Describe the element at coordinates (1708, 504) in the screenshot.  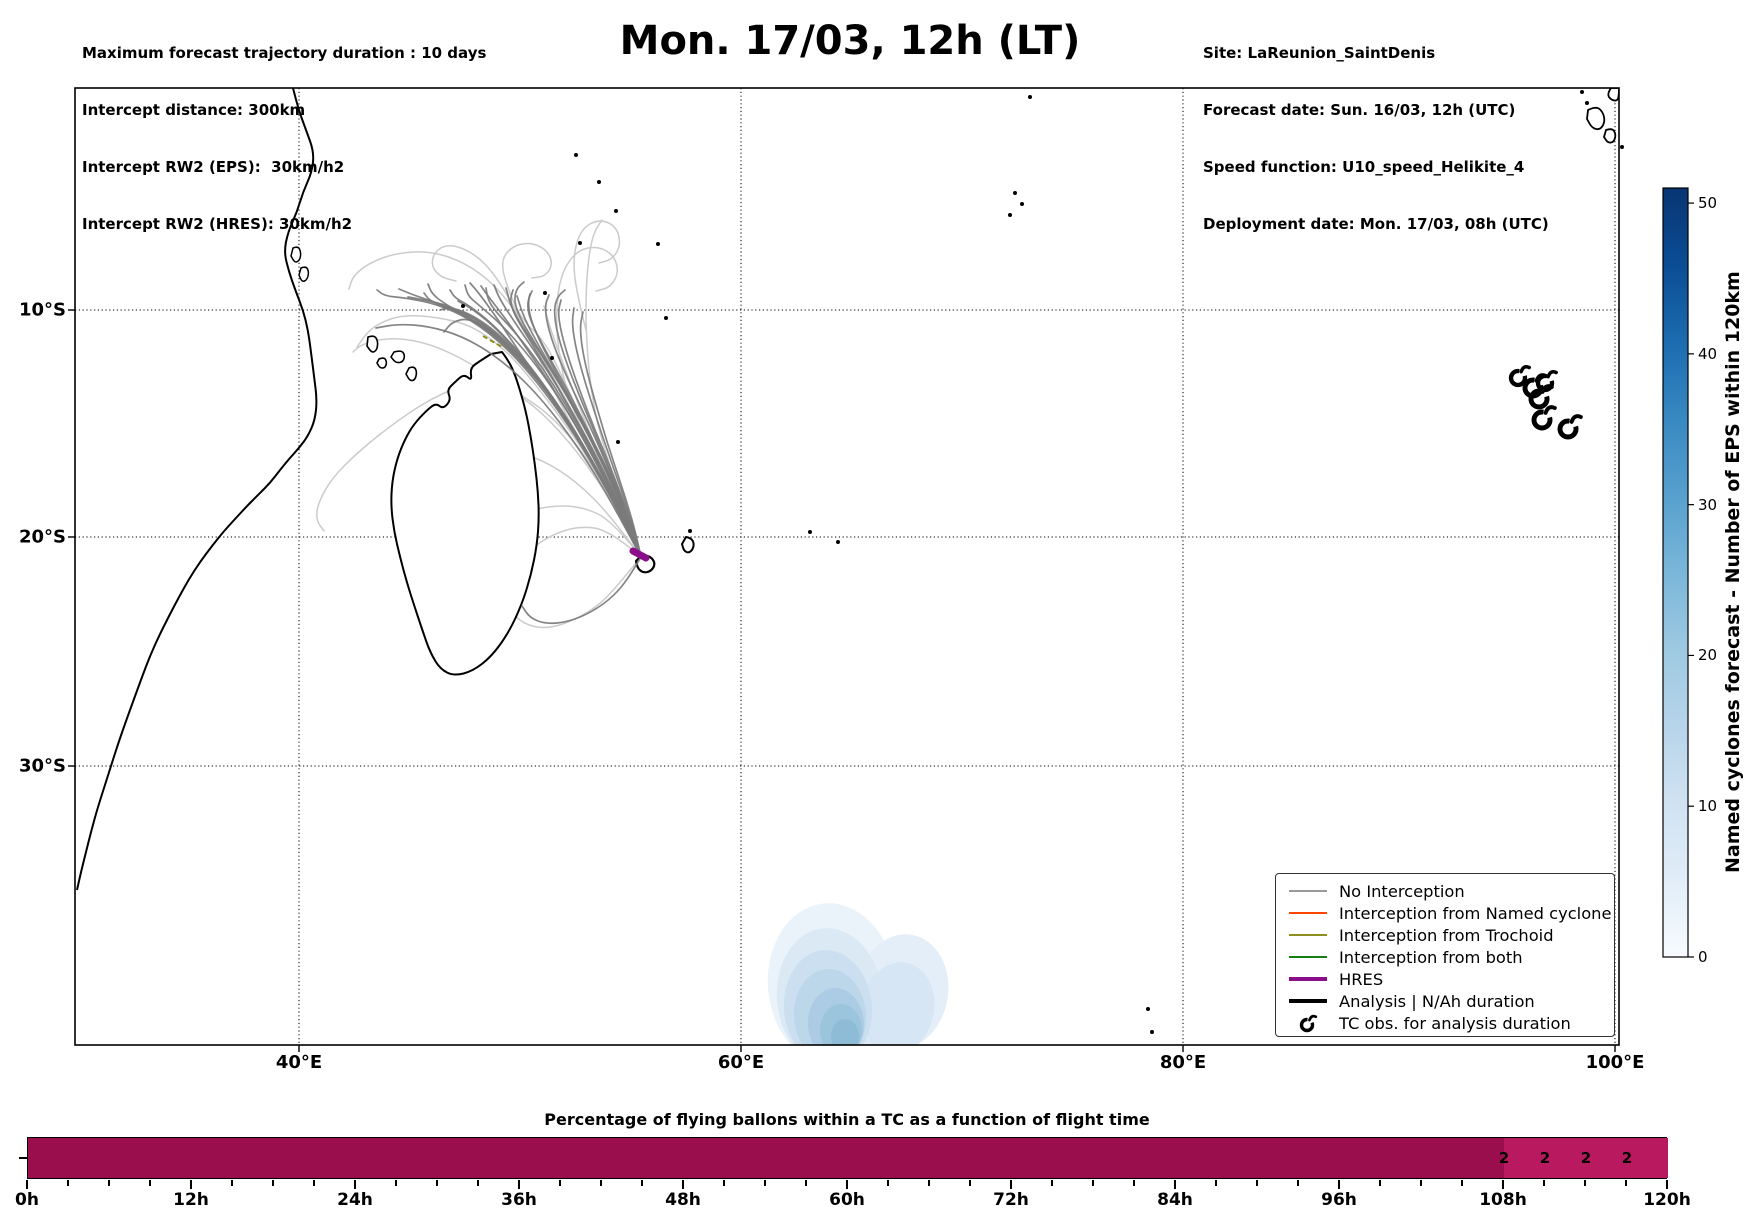
I see `colorbar-tick-label: 30` at that location.